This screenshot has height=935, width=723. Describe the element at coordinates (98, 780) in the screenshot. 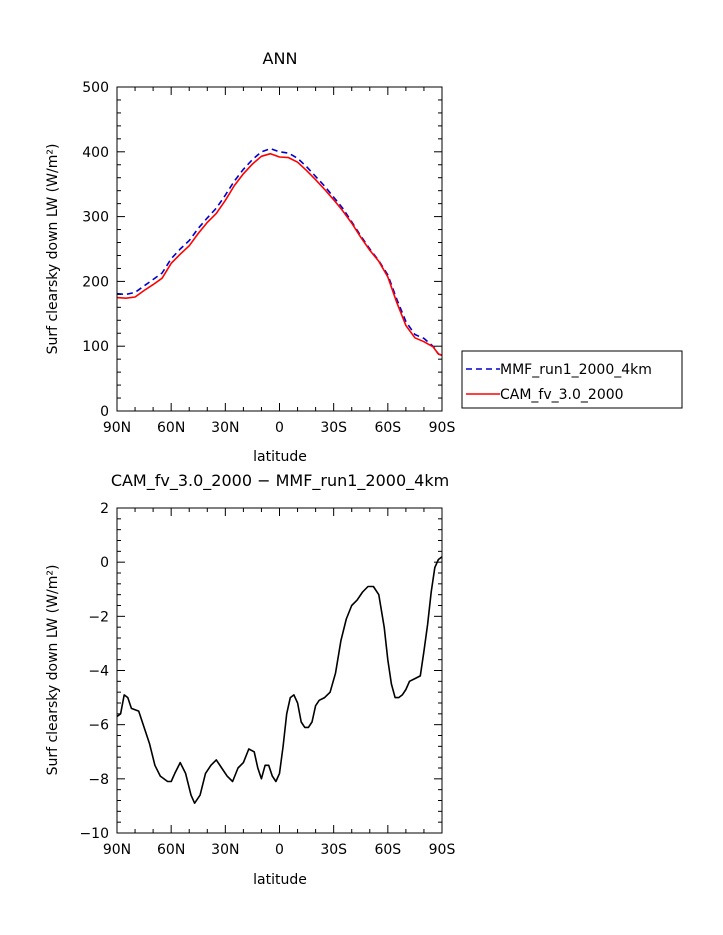

I see `y-tick-label: −8` at that location.